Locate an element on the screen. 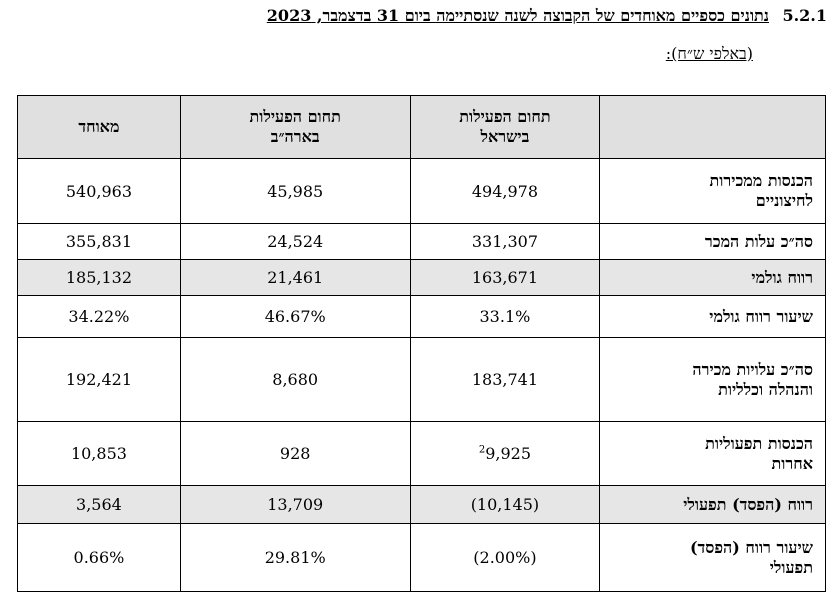 The image size is (837, 599). cell-text: 355,831 is located at coordinates (99, 241).